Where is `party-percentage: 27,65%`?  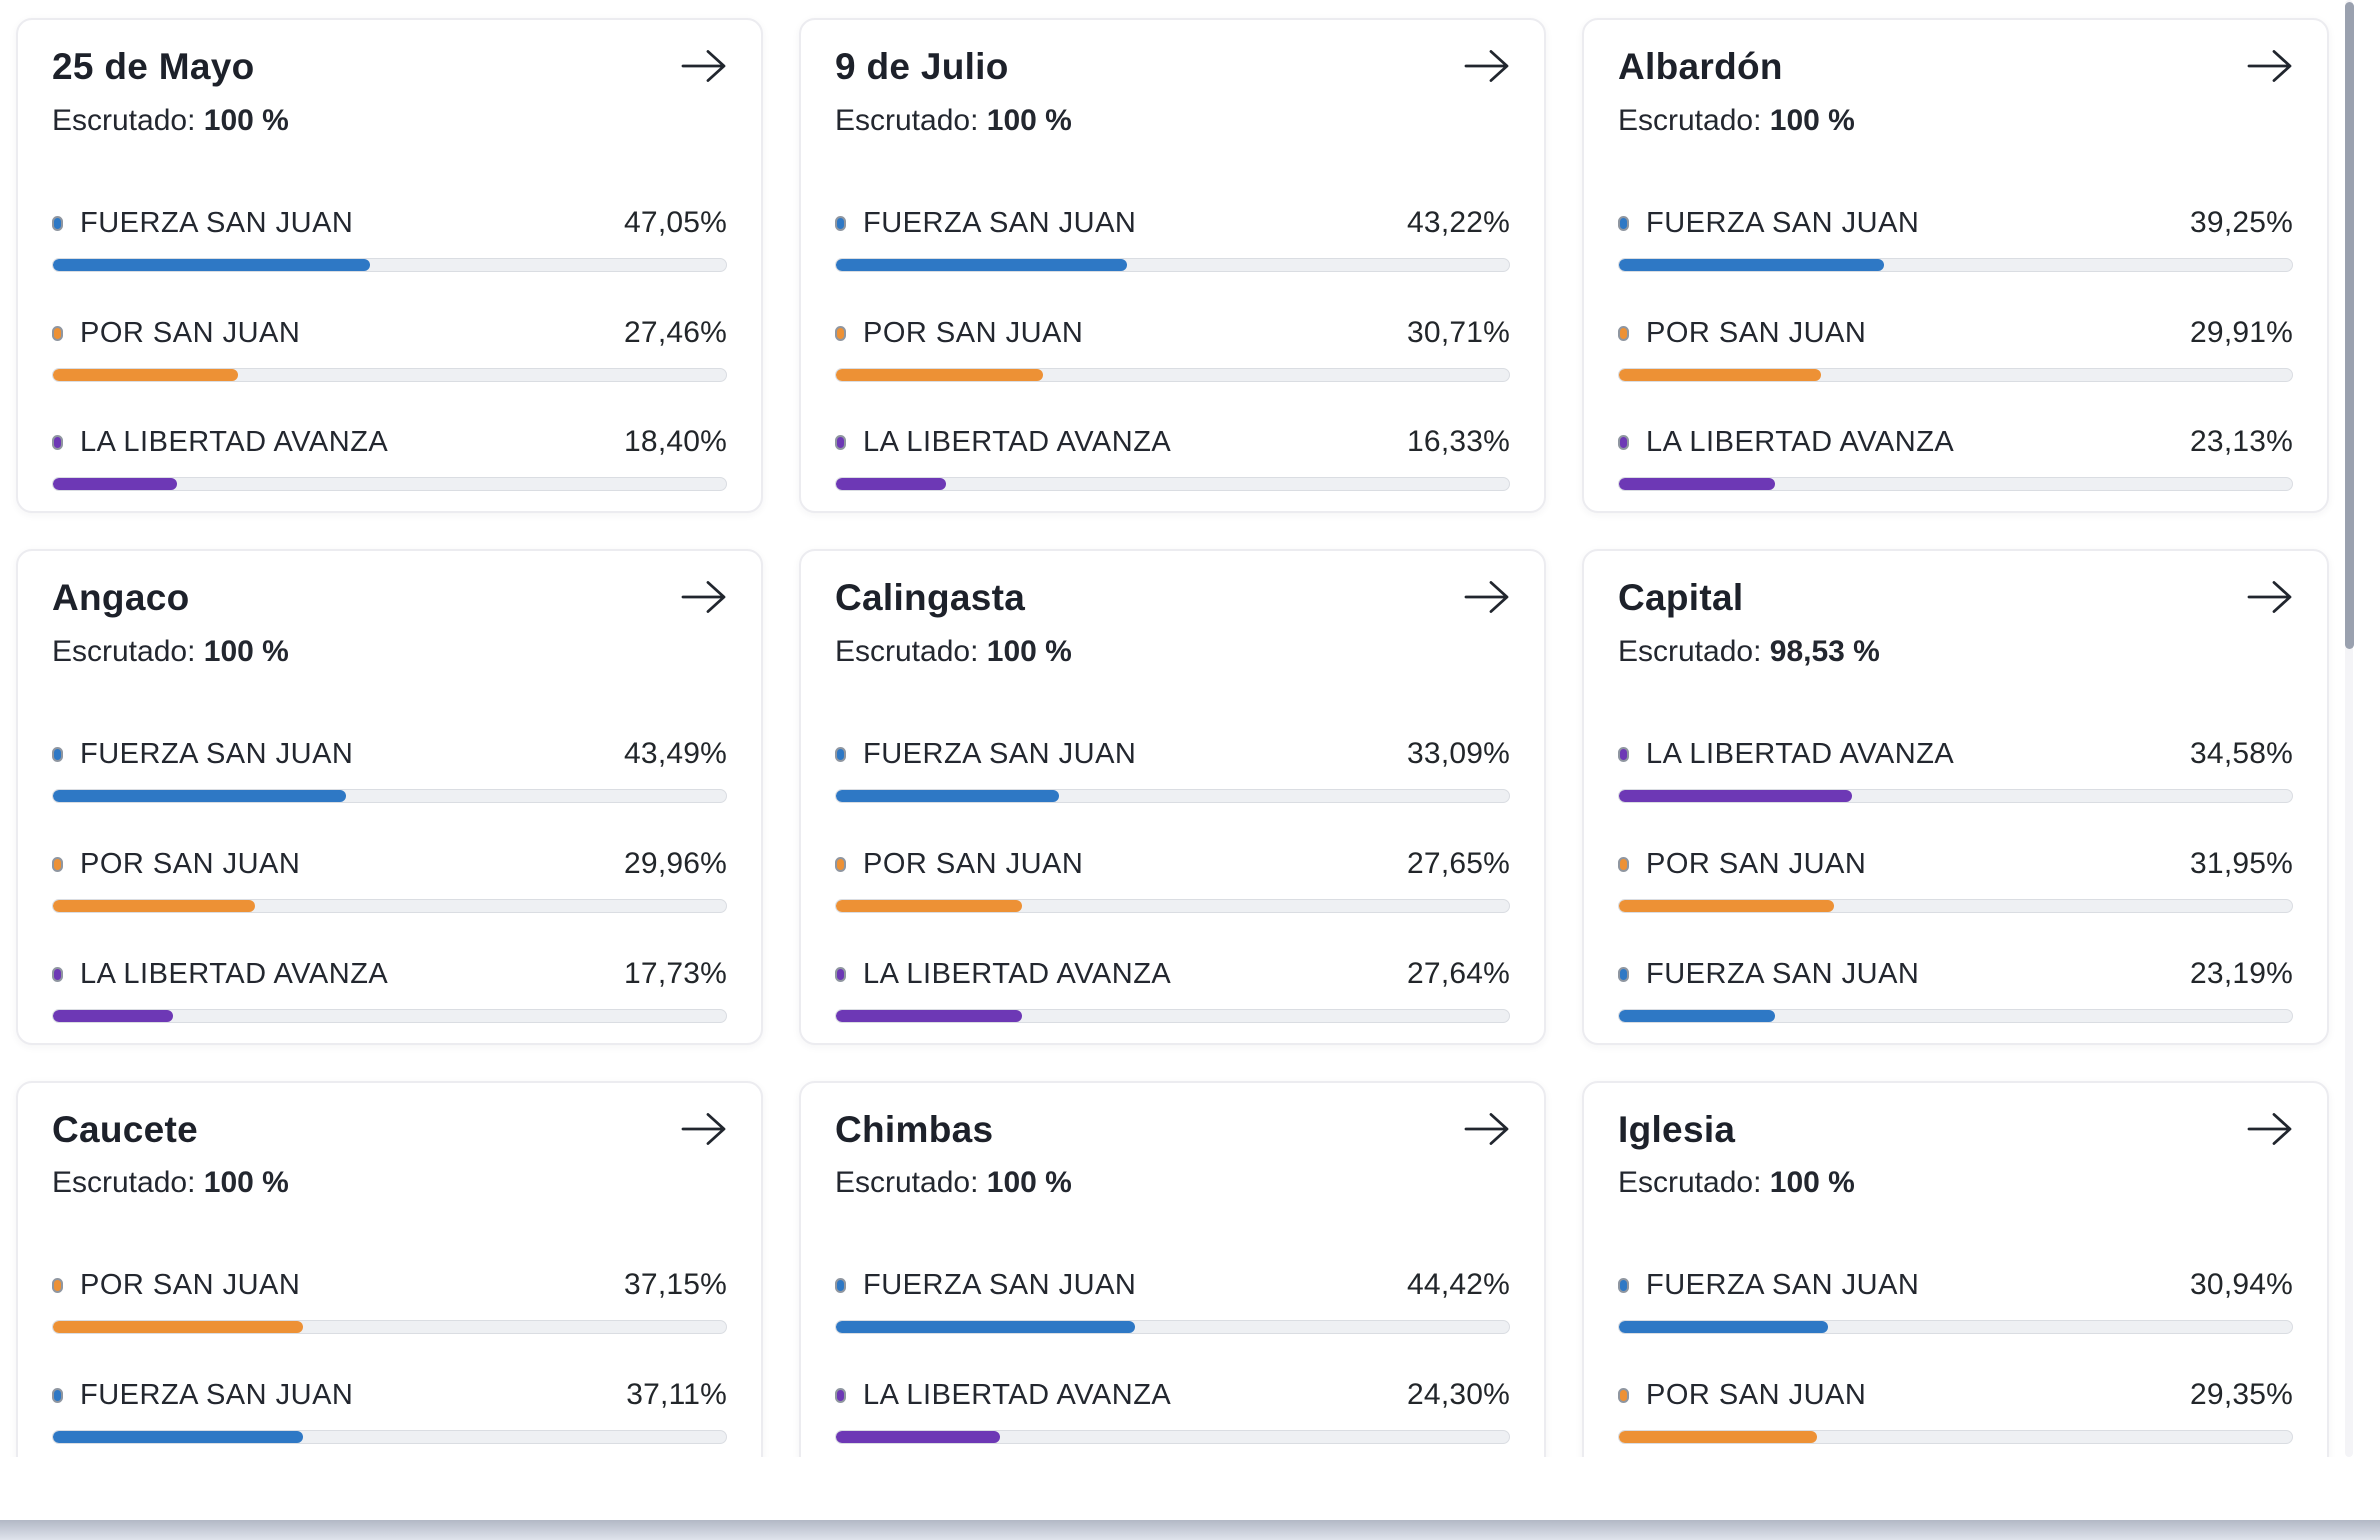 party-percentage: 27,65% is located at coordinates (1458, 863).